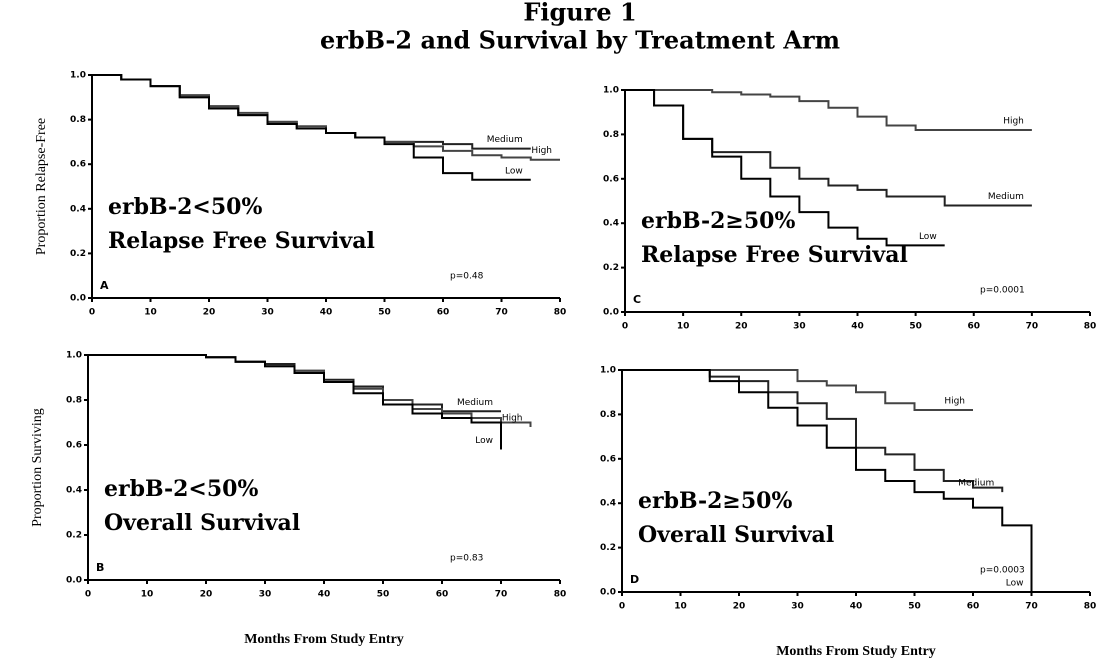 This screenshot has width=1106, height=670. Describe the element at coordinates (1002, 571) in the screenshot. I see `p-value: p=0.0003` at that location.